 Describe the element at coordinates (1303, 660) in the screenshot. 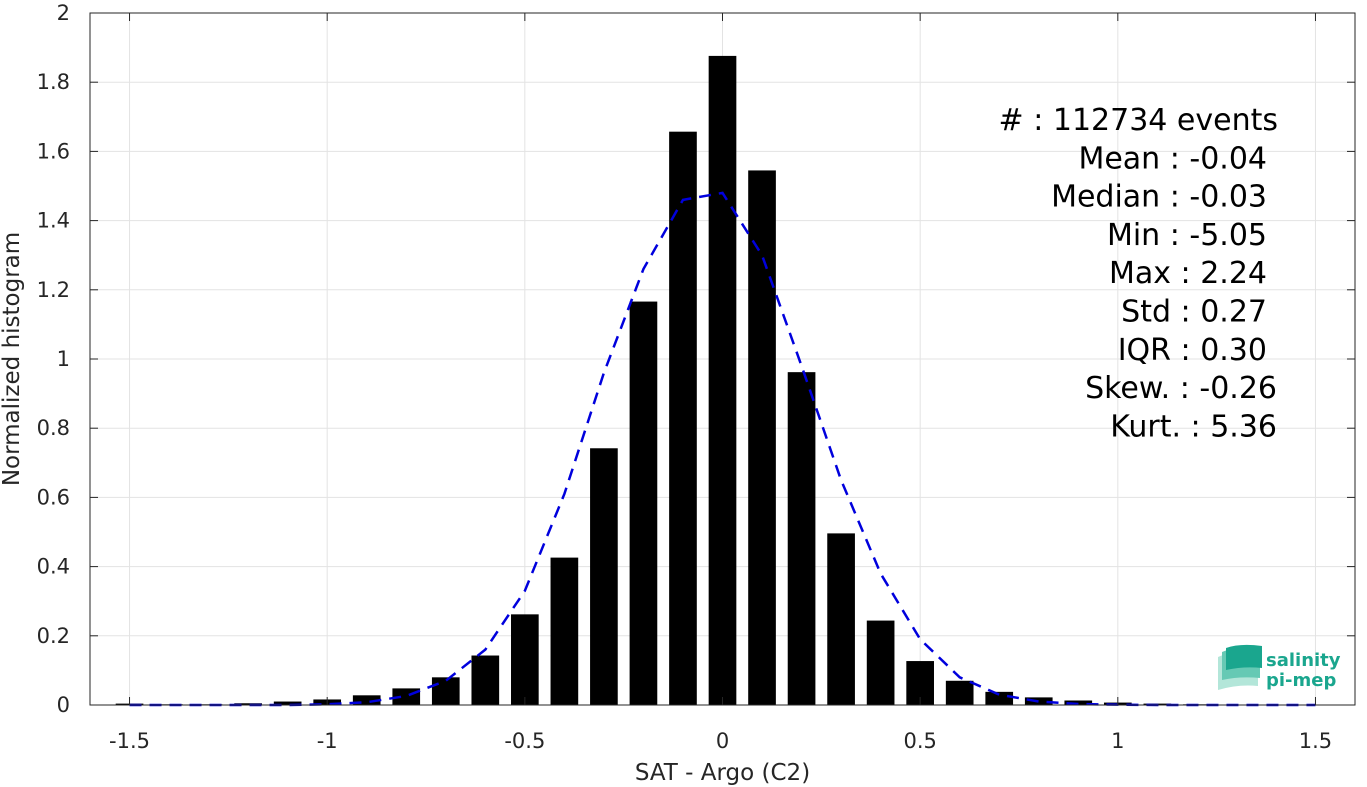

I see `logo-line-1: salinity` at that location.